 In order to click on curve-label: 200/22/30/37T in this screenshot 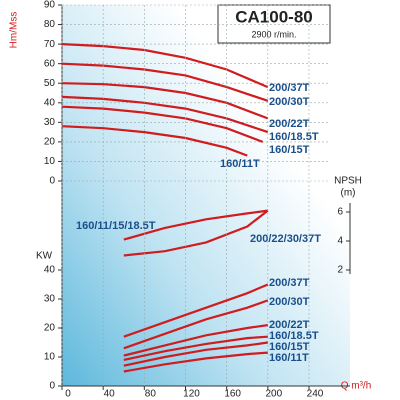, I will do `click(285, 239)`.